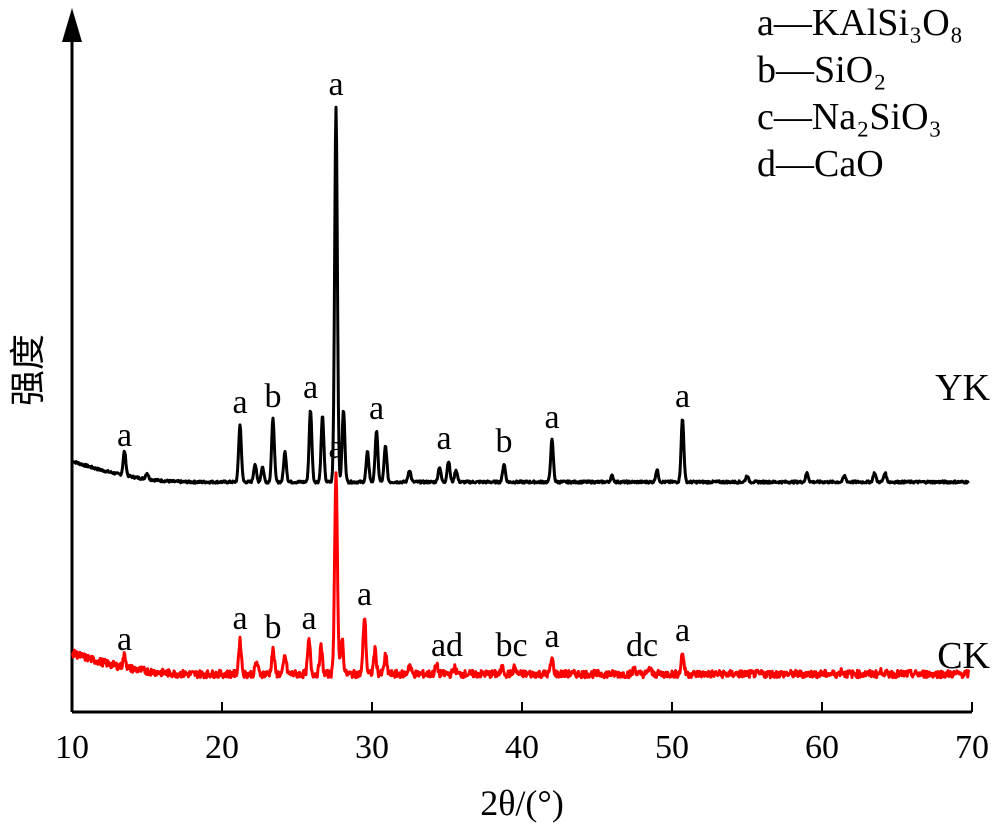  I want to click on legend-entry-d: d—CaO, so click(820, 164).